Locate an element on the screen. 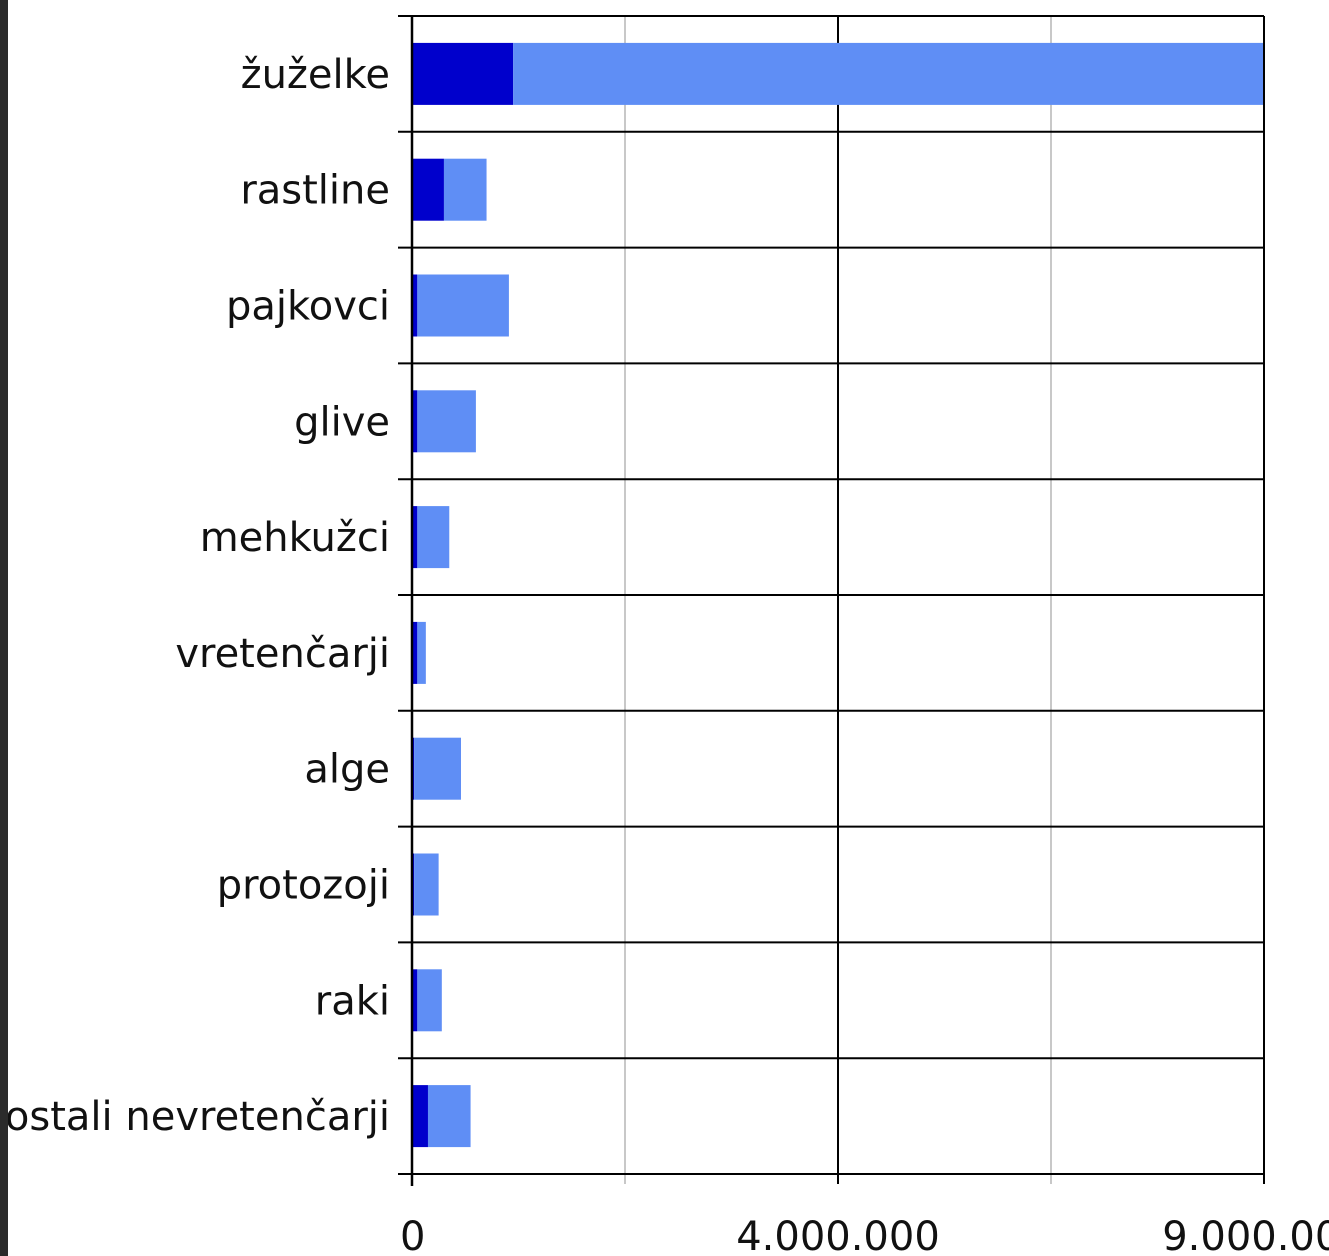 This screenshot has width=1329, height=1256. category-label: ostali nevretenčarji is located at coordinates (199, 1117).